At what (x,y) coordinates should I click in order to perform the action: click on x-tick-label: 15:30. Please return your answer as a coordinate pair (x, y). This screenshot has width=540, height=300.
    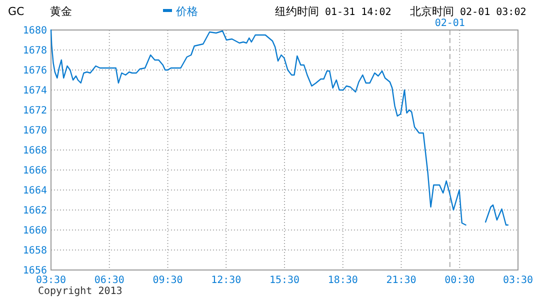
    Looking at the image, I should click on (284, 280).